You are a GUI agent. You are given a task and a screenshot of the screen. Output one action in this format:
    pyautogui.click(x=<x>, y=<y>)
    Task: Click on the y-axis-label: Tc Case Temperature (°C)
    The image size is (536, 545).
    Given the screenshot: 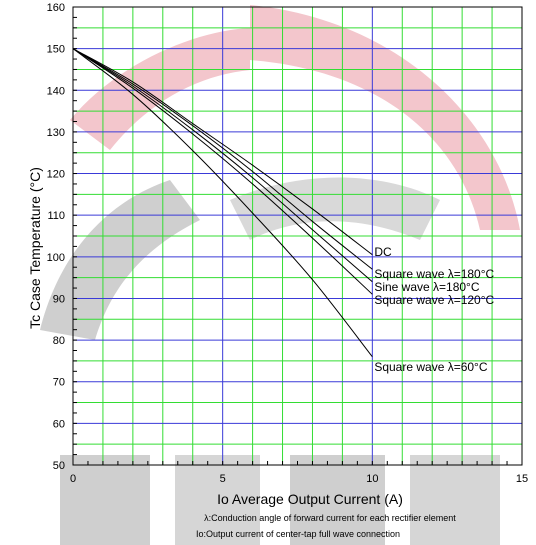 What is the action you would take?
    pyautogui.click(x=35, y=248)
    